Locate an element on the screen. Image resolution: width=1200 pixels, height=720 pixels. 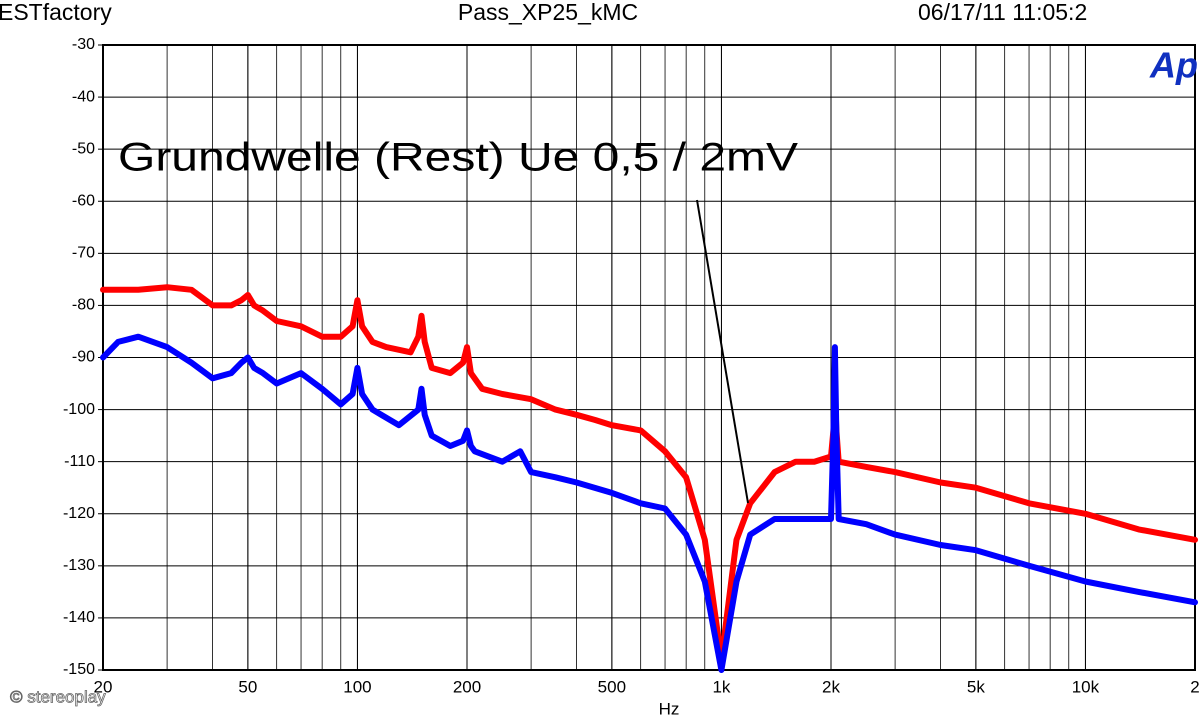
x-axis-label: Hz is located at coordinates (669, 708).